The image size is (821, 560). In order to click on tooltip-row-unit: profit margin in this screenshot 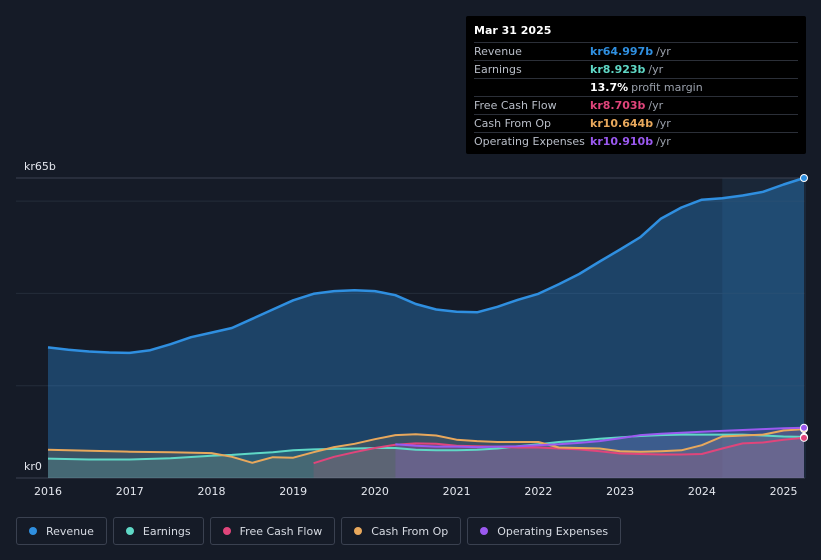, I will do `click(667, 87)`.